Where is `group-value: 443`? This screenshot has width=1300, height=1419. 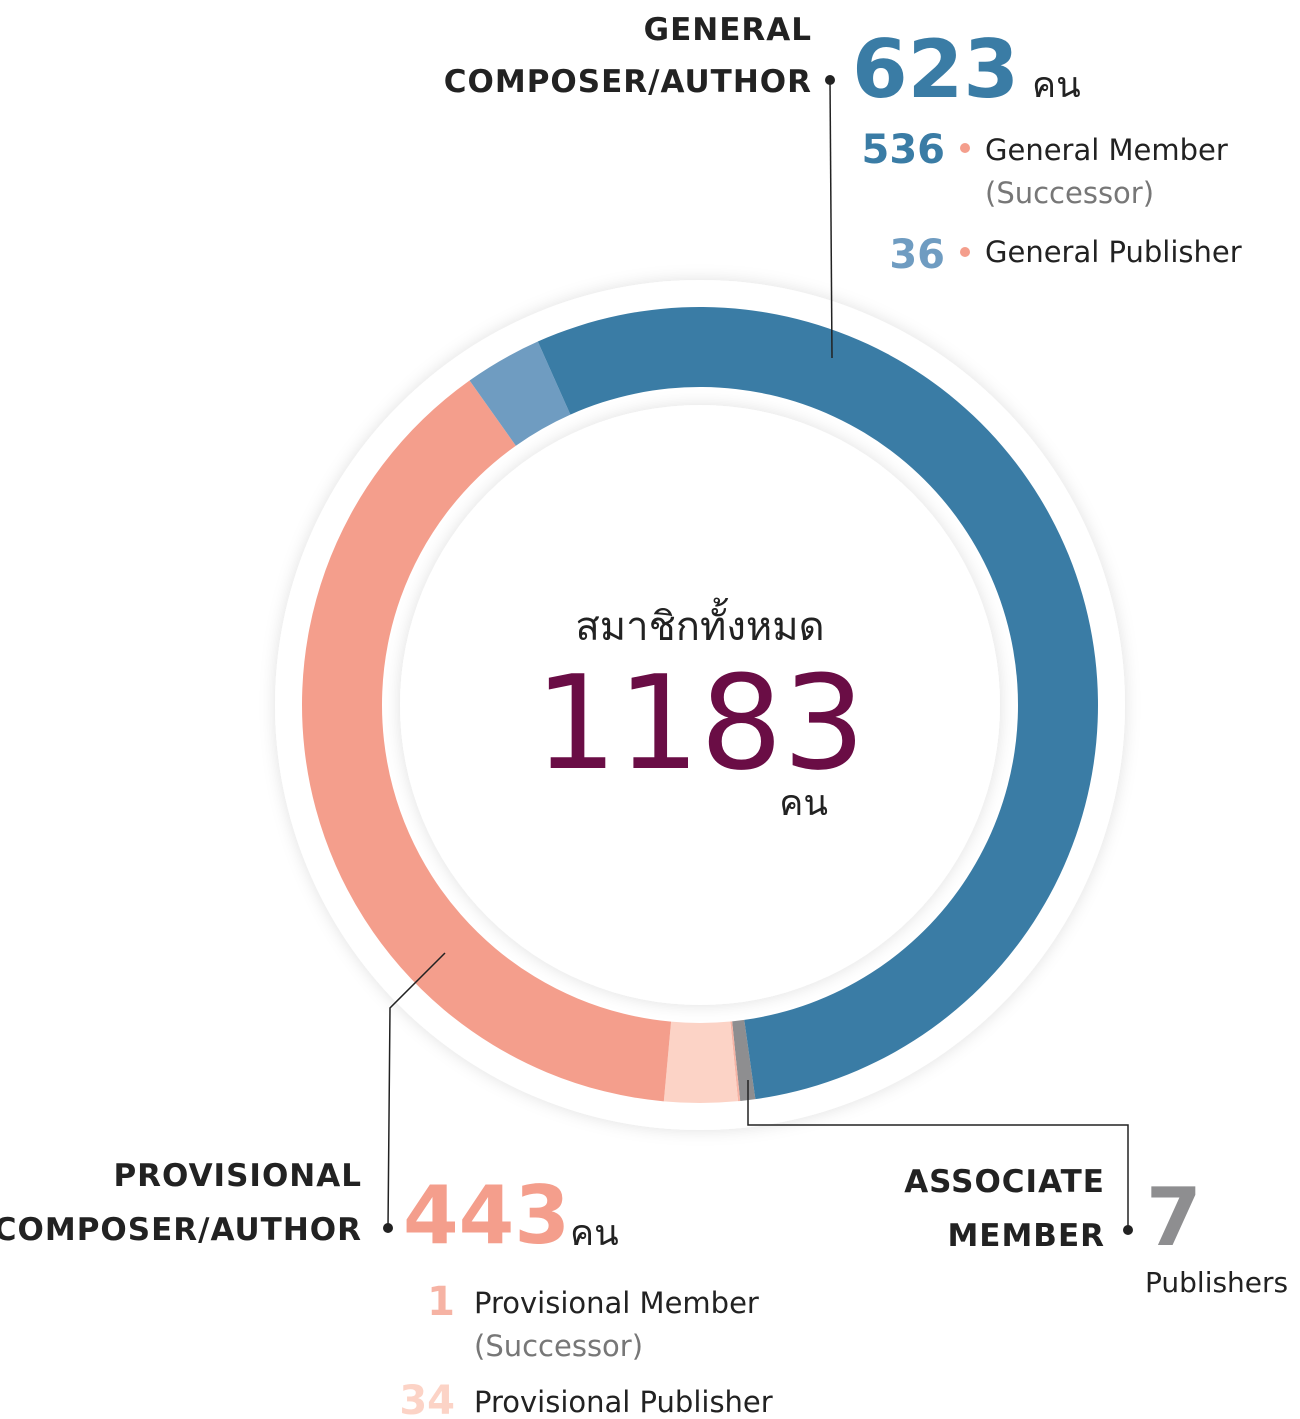 group-value: 443 is located at coordinates (486, 1215).